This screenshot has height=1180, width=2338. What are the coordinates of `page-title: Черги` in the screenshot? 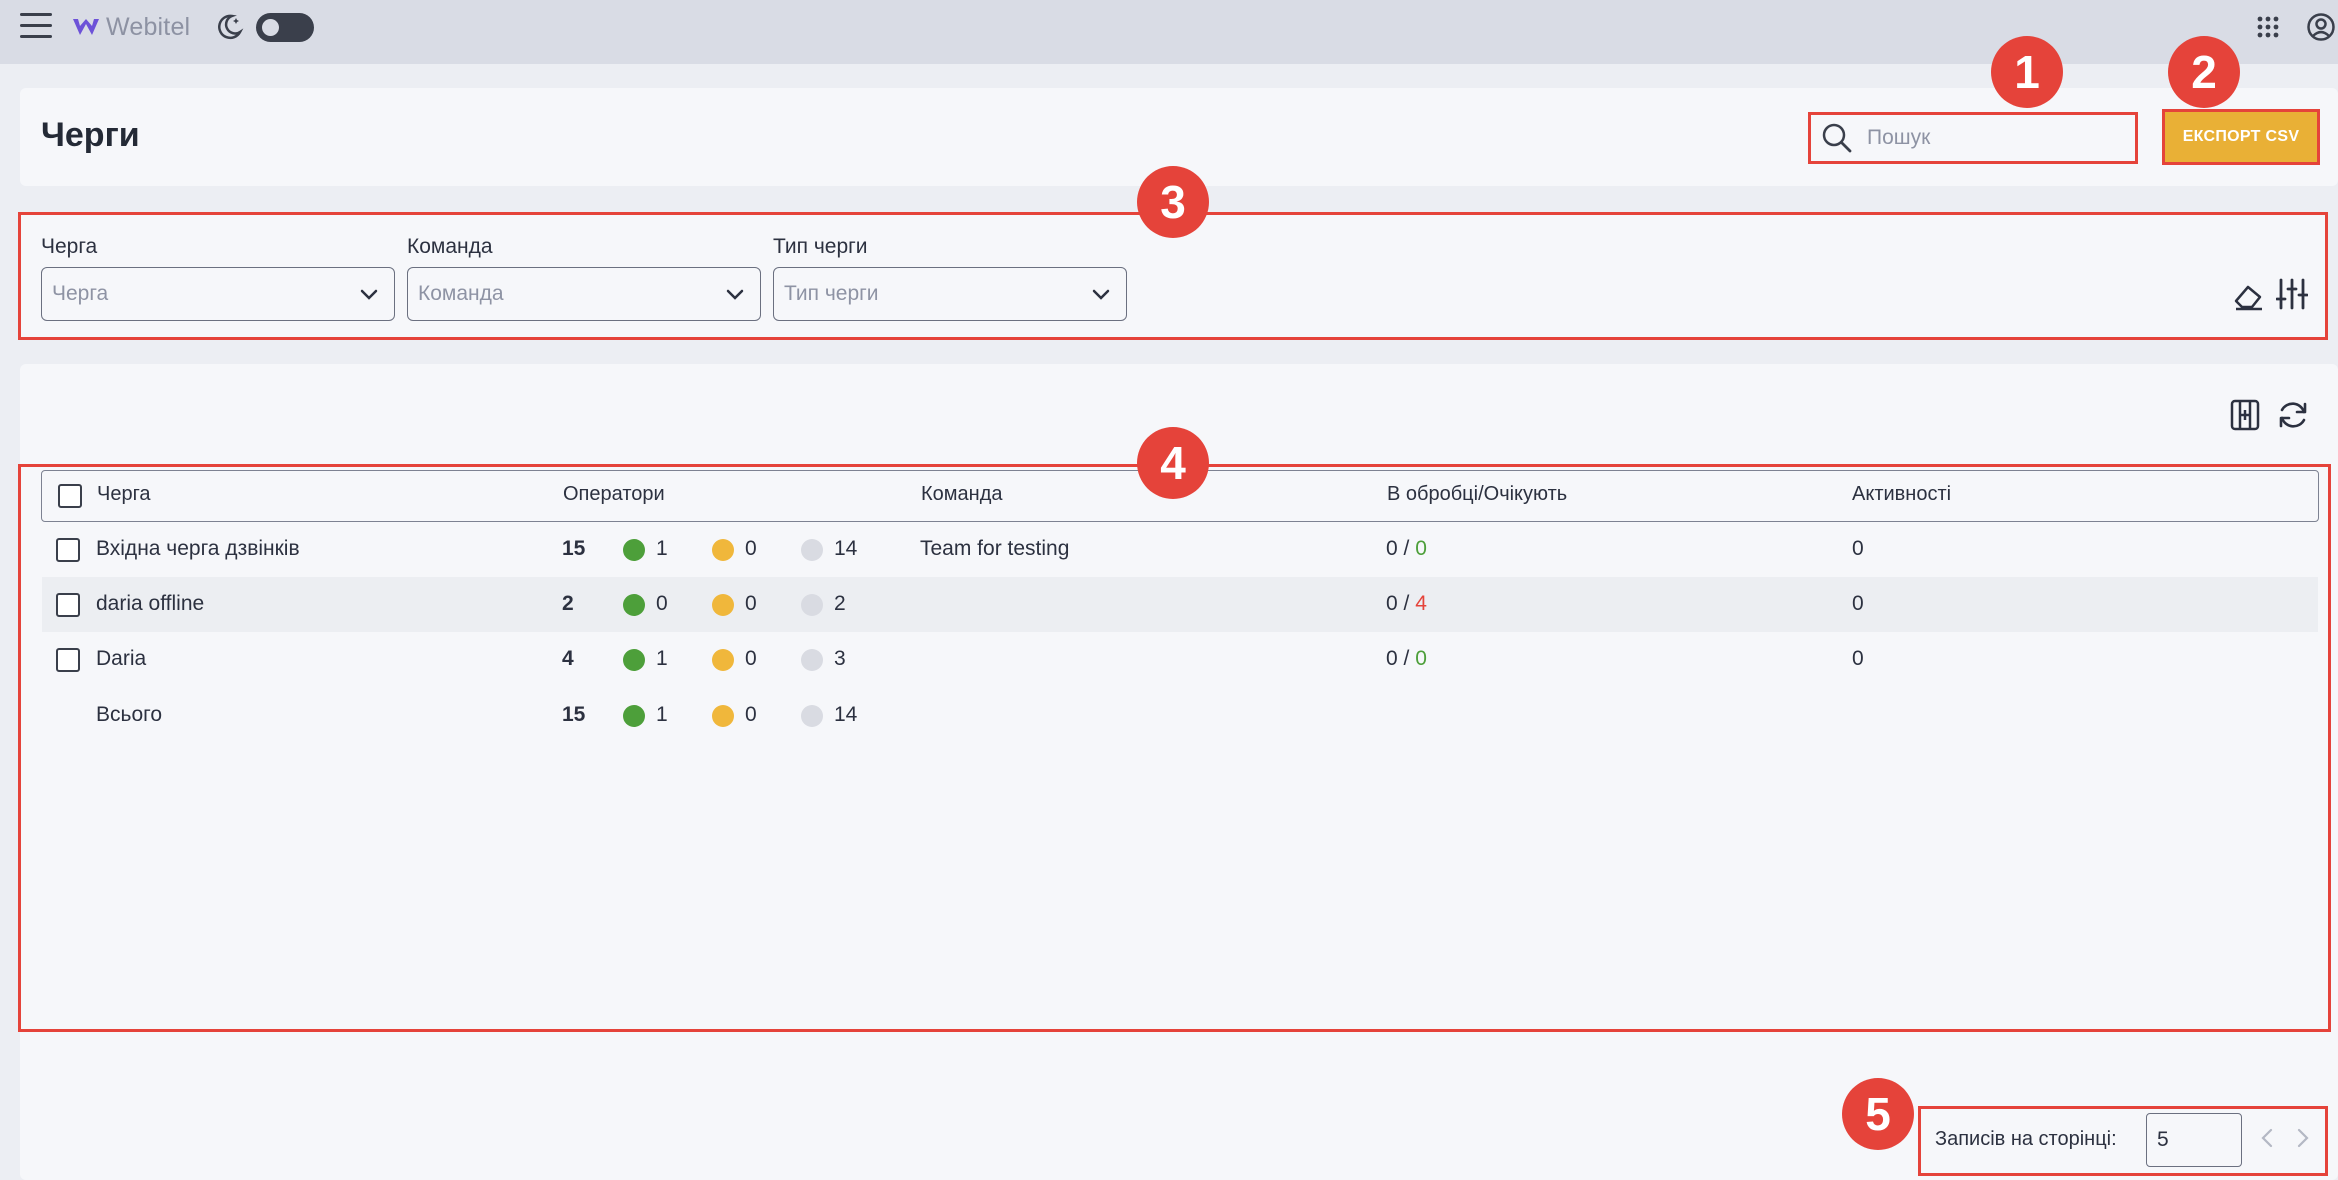 It's located at (90, 135).